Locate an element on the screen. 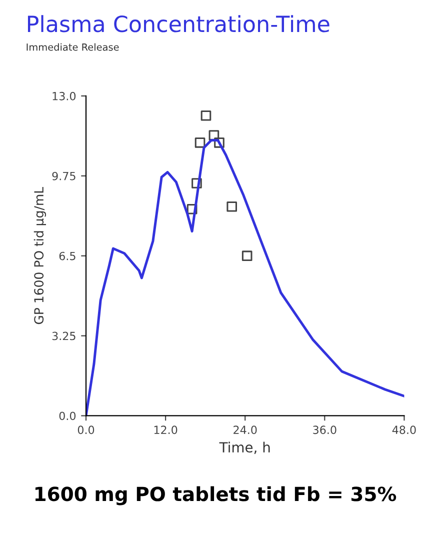 The image size is (430, 533). chart-subtitle: Immediate Release is located at coordinates (72, 47).